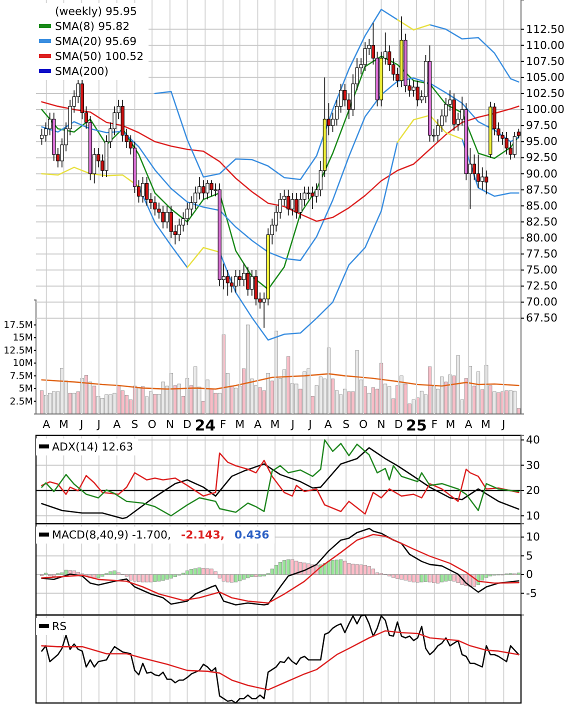 The height and width of the screenshot is (706, 566). What do you see at coordinates (205, 425) in the screenshot?
I see `x-tick-label: 24` at bounding box center [205, 425].